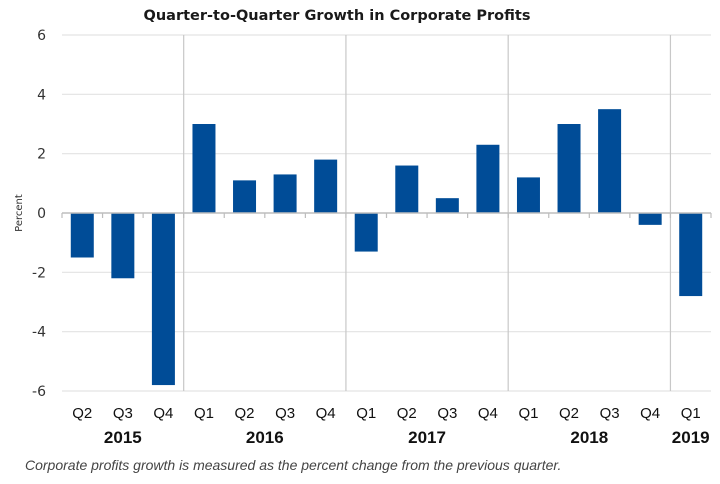  I want to click on y-tick-label: -4, so click(39, 333).